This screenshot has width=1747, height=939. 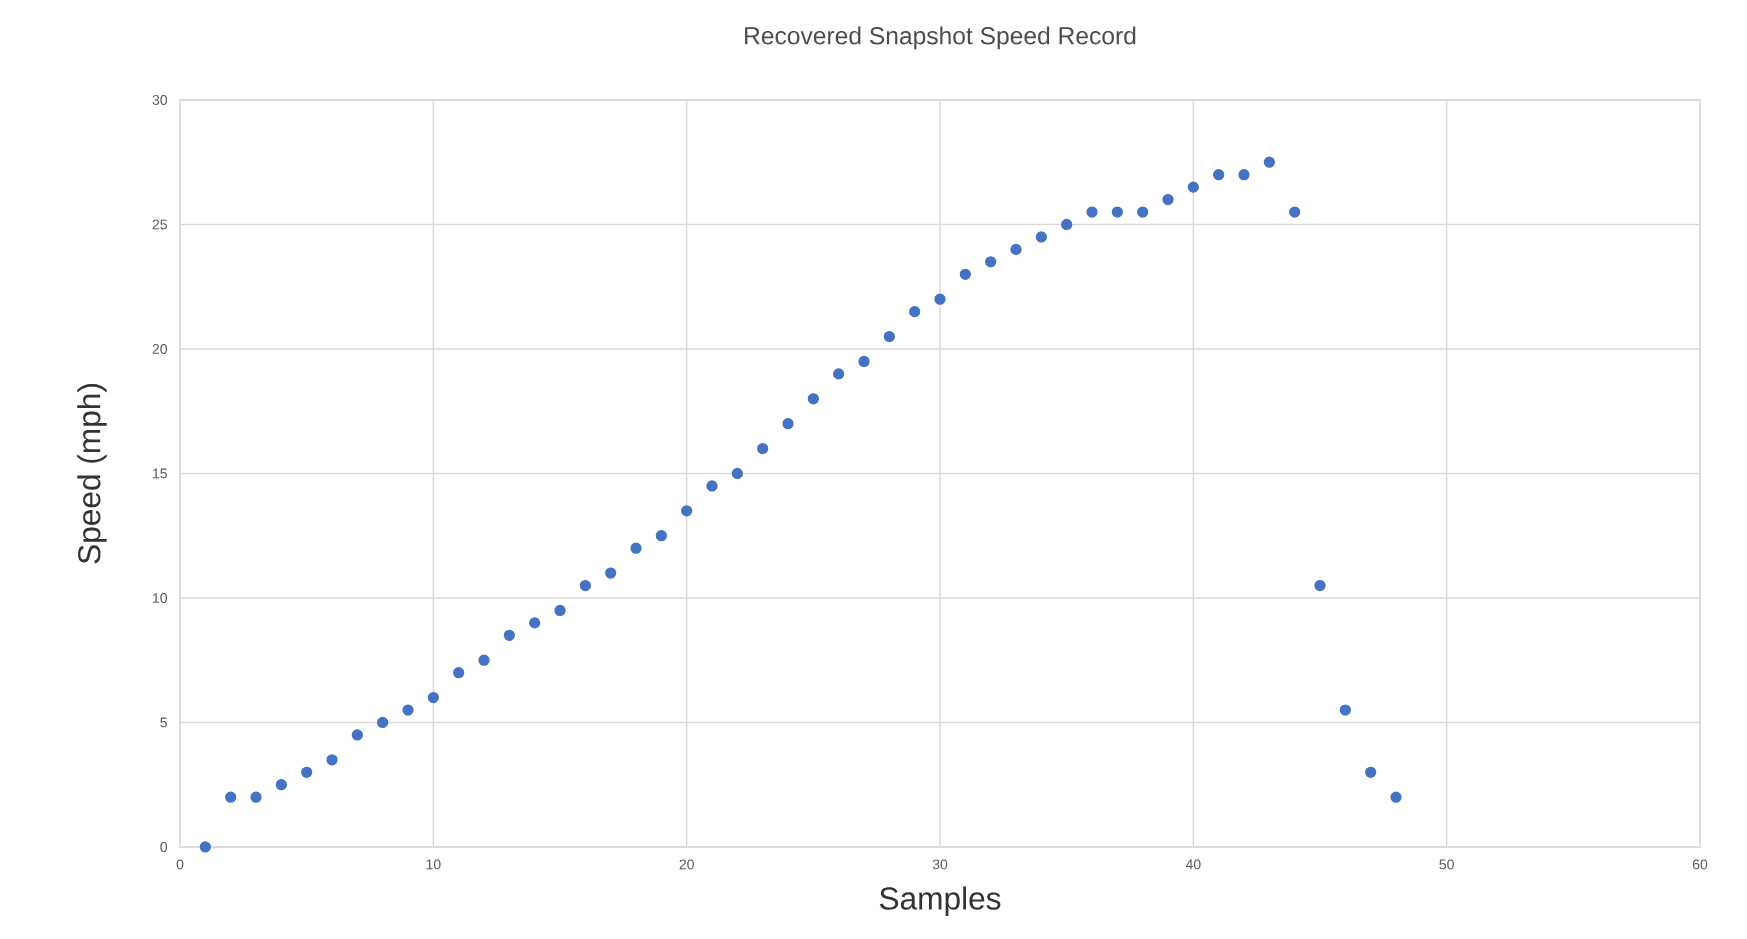 I want to click on y-tick-label: 0, so click(x=164, y=847).